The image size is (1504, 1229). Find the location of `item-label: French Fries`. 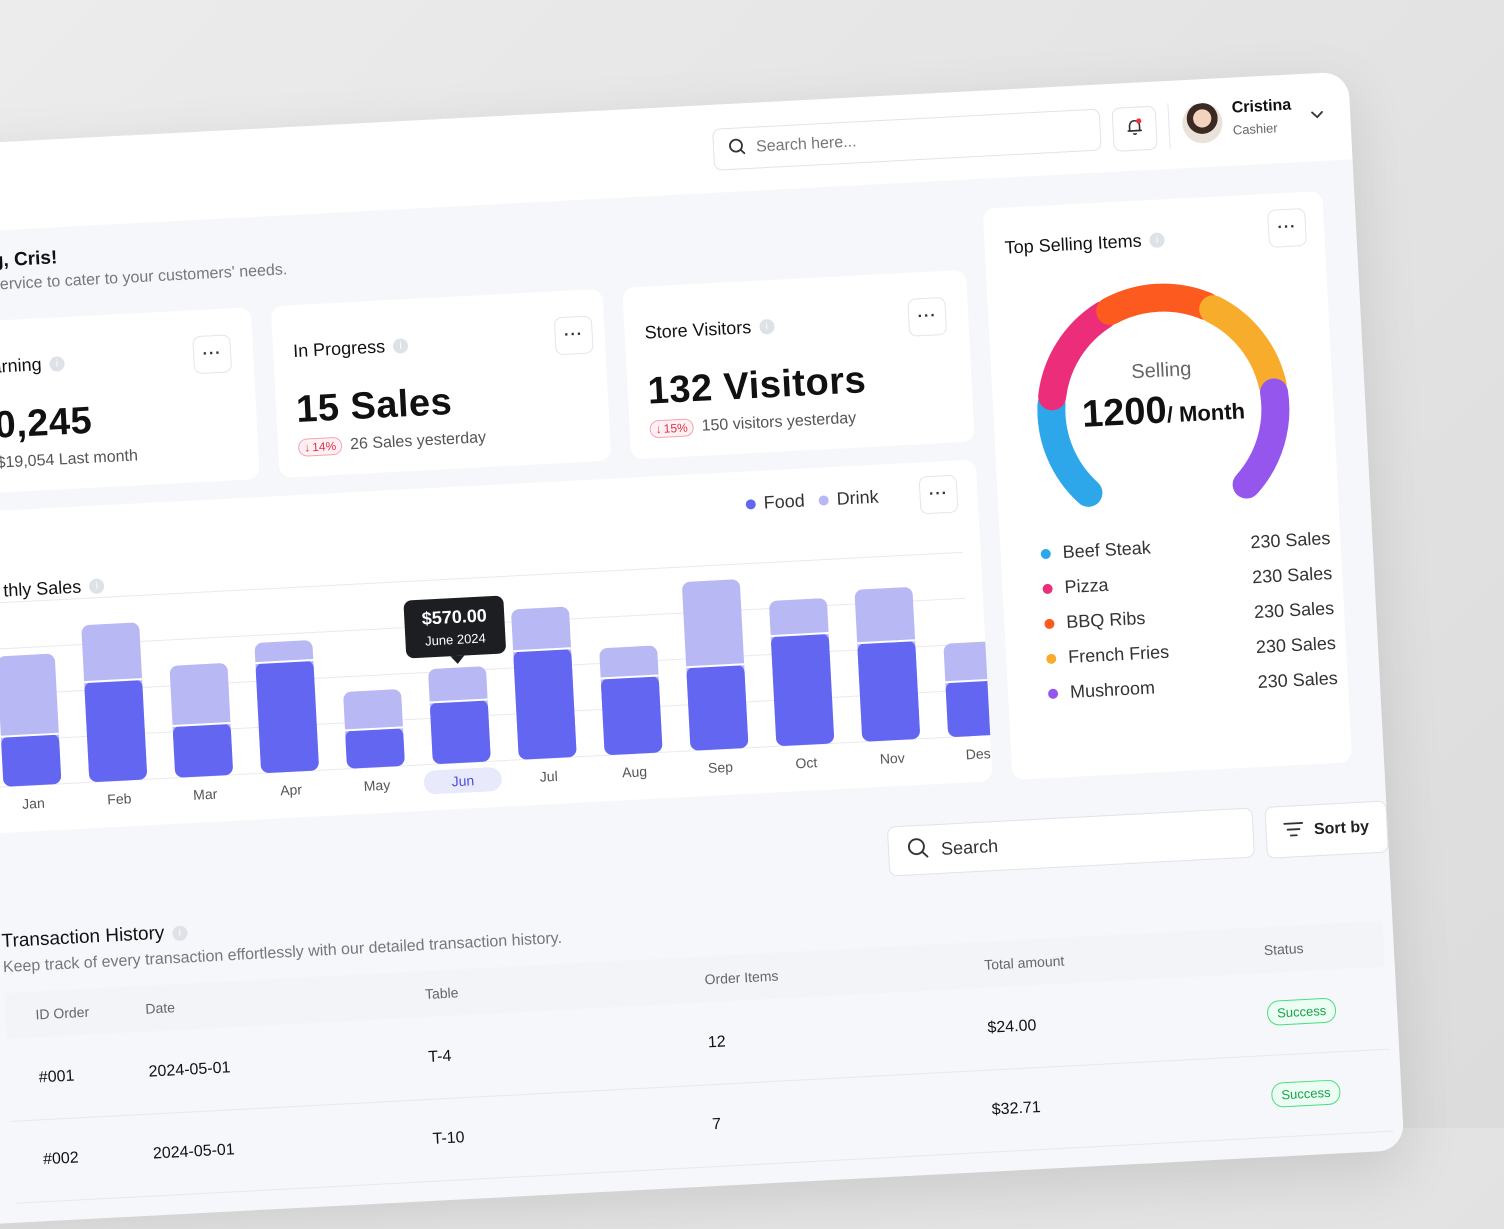

item-label: French Fries is located at coordinates (1108, 655).